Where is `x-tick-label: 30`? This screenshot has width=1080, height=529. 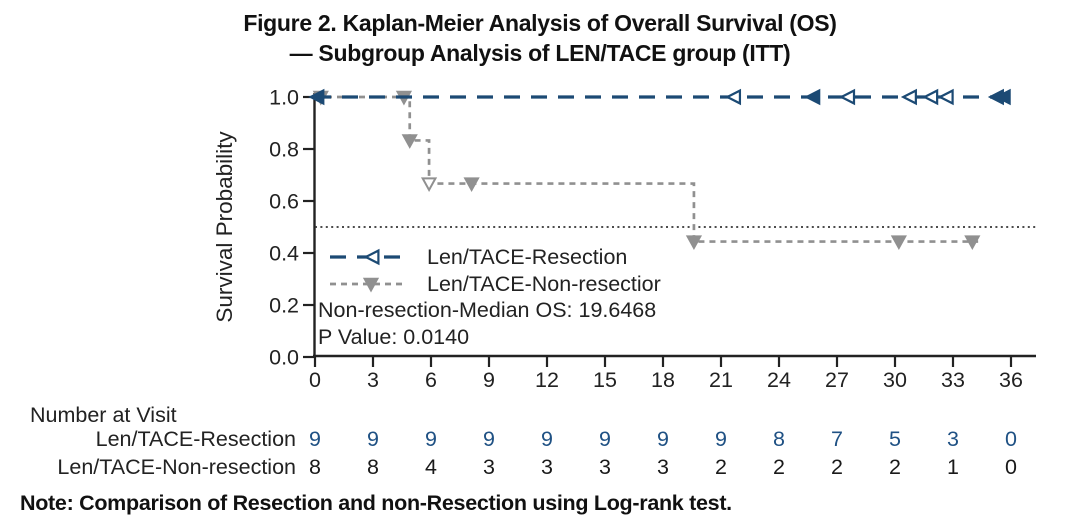
x-tick-label: 30 is located at coordinates (895, 380).